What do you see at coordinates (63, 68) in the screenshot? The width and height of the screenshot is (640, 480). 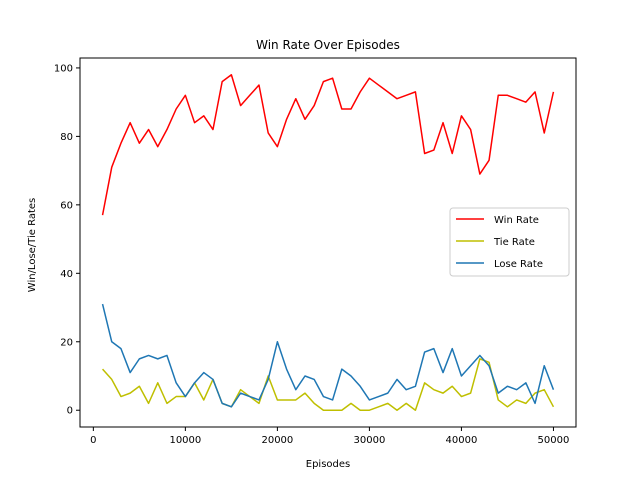 I see `y-tick-label: 100` at bounding box center [63, 68].